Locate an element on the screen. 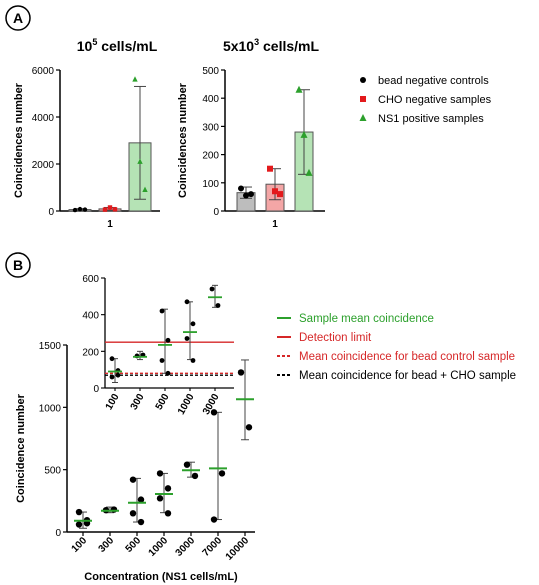 The image size is (539, 585). chart-a2: 0 100 200 300 400 500 Coincidences number 1 is located at coordinates (251, 148).